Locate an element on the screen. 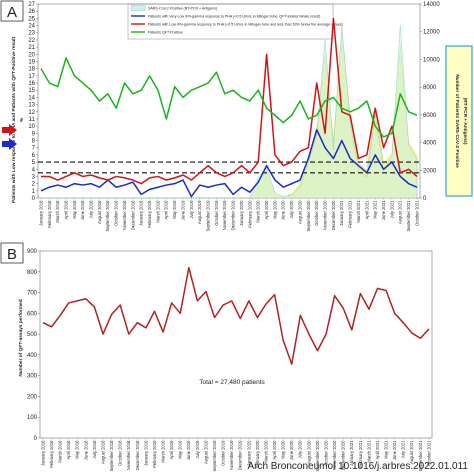  x-tick-label: December 2020 is located at coordinates (343, 455).